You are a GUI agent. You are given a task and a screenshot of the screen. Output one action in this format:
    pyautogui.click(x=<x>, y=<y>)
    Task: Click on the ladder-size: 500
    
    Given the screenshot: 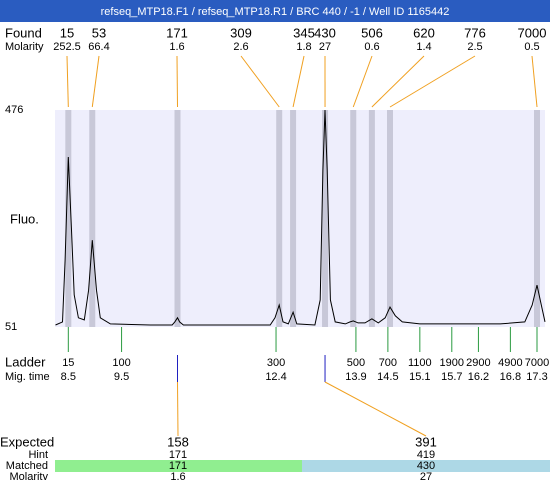 What is the action you would take?
    pyautogui.click(x=356, y=363)
    